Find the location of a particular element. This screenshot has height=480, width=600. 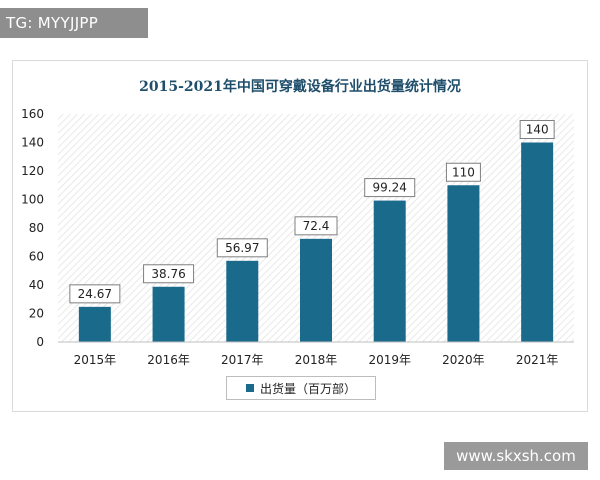

y-tick-label: 80 is located at coordinates (36, 228).